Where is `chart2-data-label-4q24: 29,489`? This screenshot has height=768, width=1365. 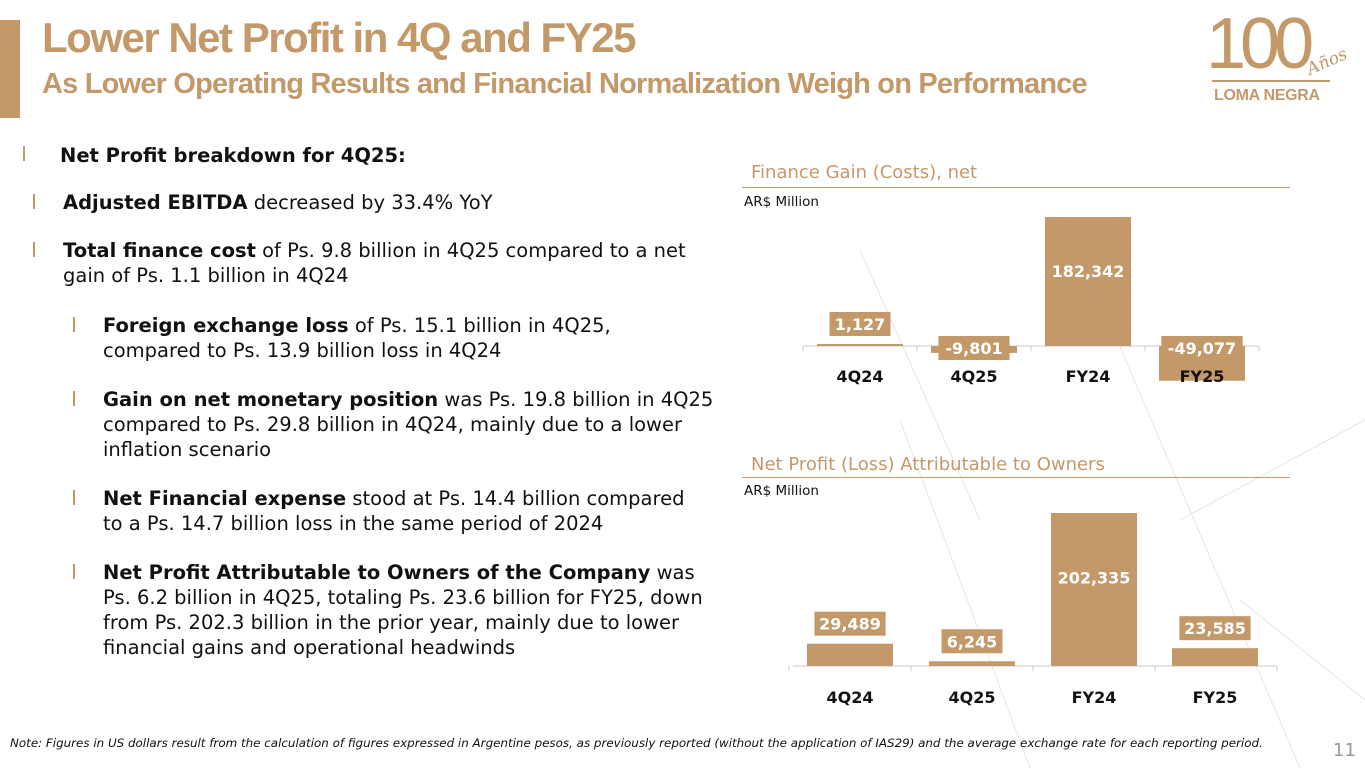
chart2-data-label-4q24: 29,489 is located at coordinates (850, 624).